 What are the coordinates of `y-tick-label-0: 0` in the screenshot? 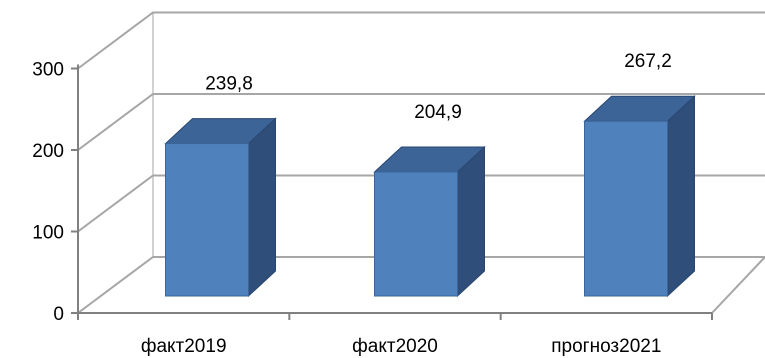 It's located at (58, 314).